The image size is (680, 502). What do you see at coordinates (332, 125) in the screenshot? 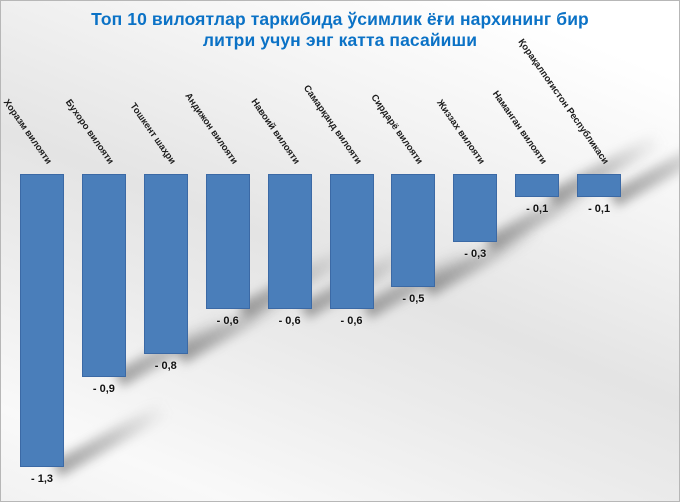
I see `category-label: Самарқанд вилояти` at bounding box center [332, 125].